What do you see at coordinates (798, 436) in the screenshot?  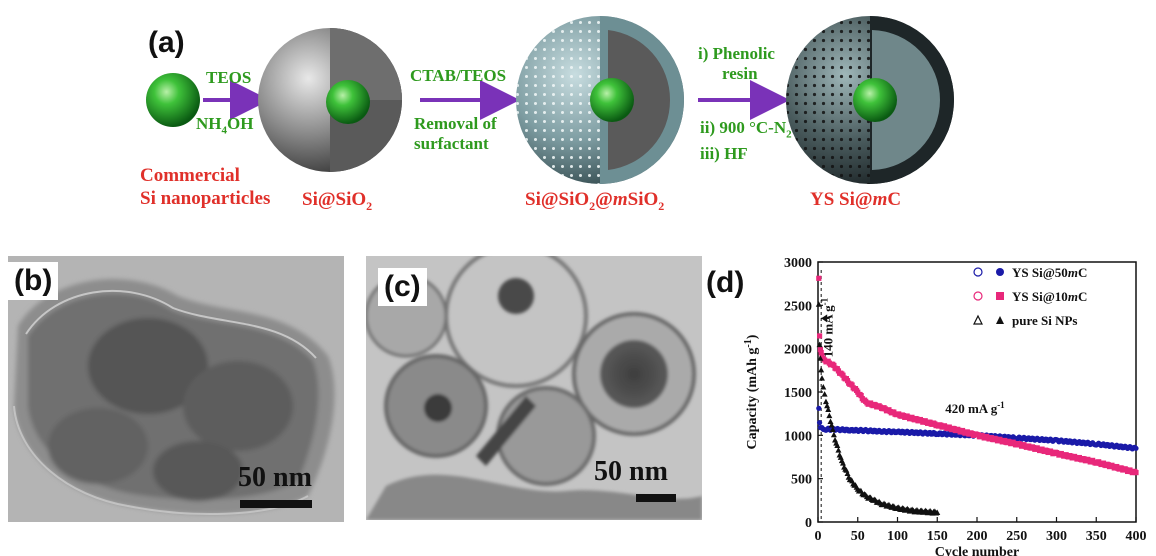 I see `y-tick-label: 1000` at bounding box center [798, 436].